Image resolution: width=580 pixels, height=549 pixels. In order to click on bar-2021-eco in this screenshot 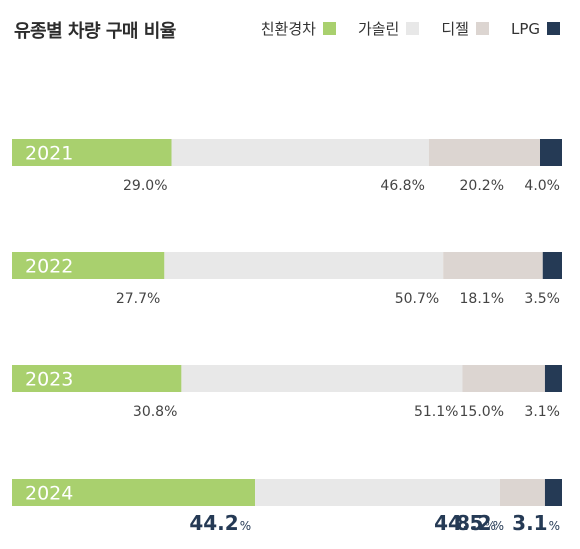, I will do `click(92, 152)`.